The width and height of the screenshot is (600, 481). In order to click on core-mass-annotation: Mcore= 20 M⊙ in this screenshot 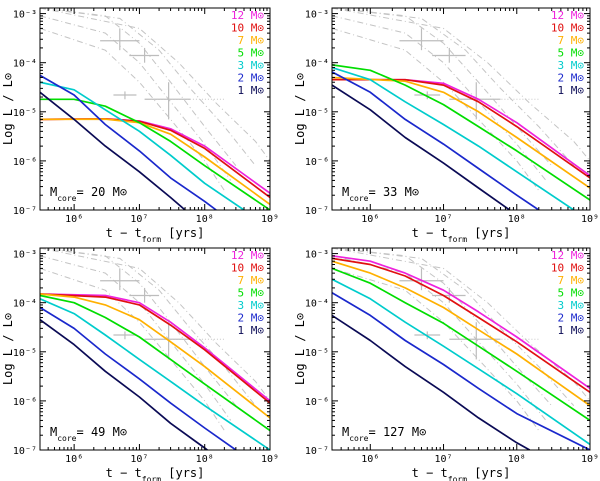, I will do `click(88, 194)`.